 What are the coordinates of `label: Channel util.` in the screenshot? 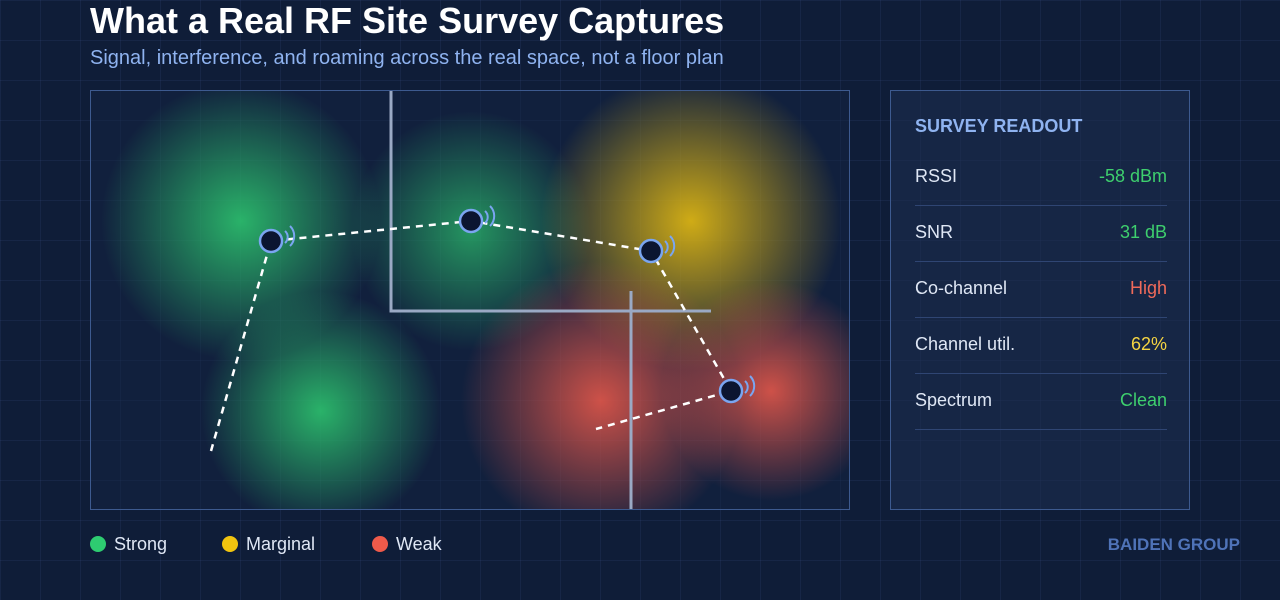 It's located at (965, 344).